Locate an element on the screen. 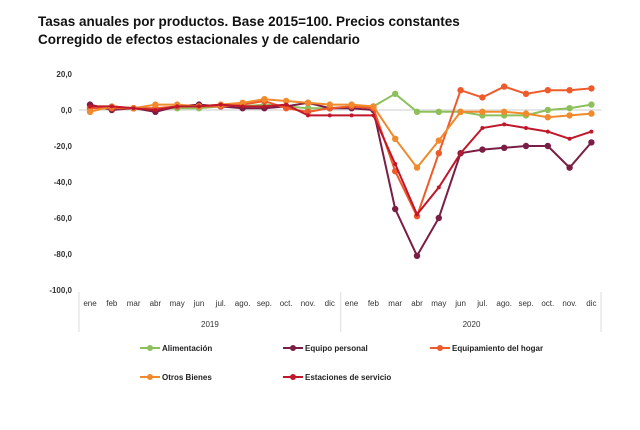 The image size is (640, 430). legend-label: Equipo personal is located at coordinates (336, 348).